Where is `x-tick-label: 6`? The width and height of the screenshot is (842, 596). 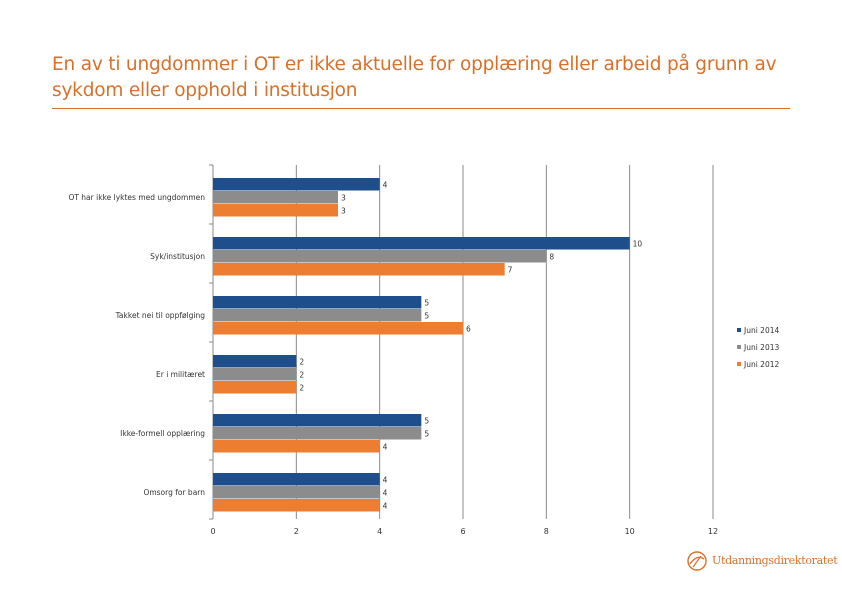
x-tick-label: 6 is located at coordinates (462, 531).